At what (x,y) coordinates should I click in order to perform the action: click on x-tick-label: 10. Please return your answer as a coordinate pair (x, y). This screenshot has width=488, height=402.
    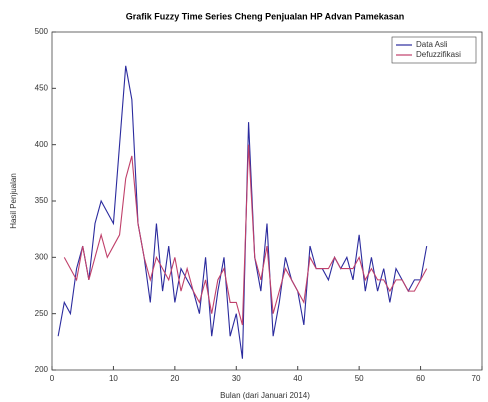
    Looking at the image, I should click on (113, 378).